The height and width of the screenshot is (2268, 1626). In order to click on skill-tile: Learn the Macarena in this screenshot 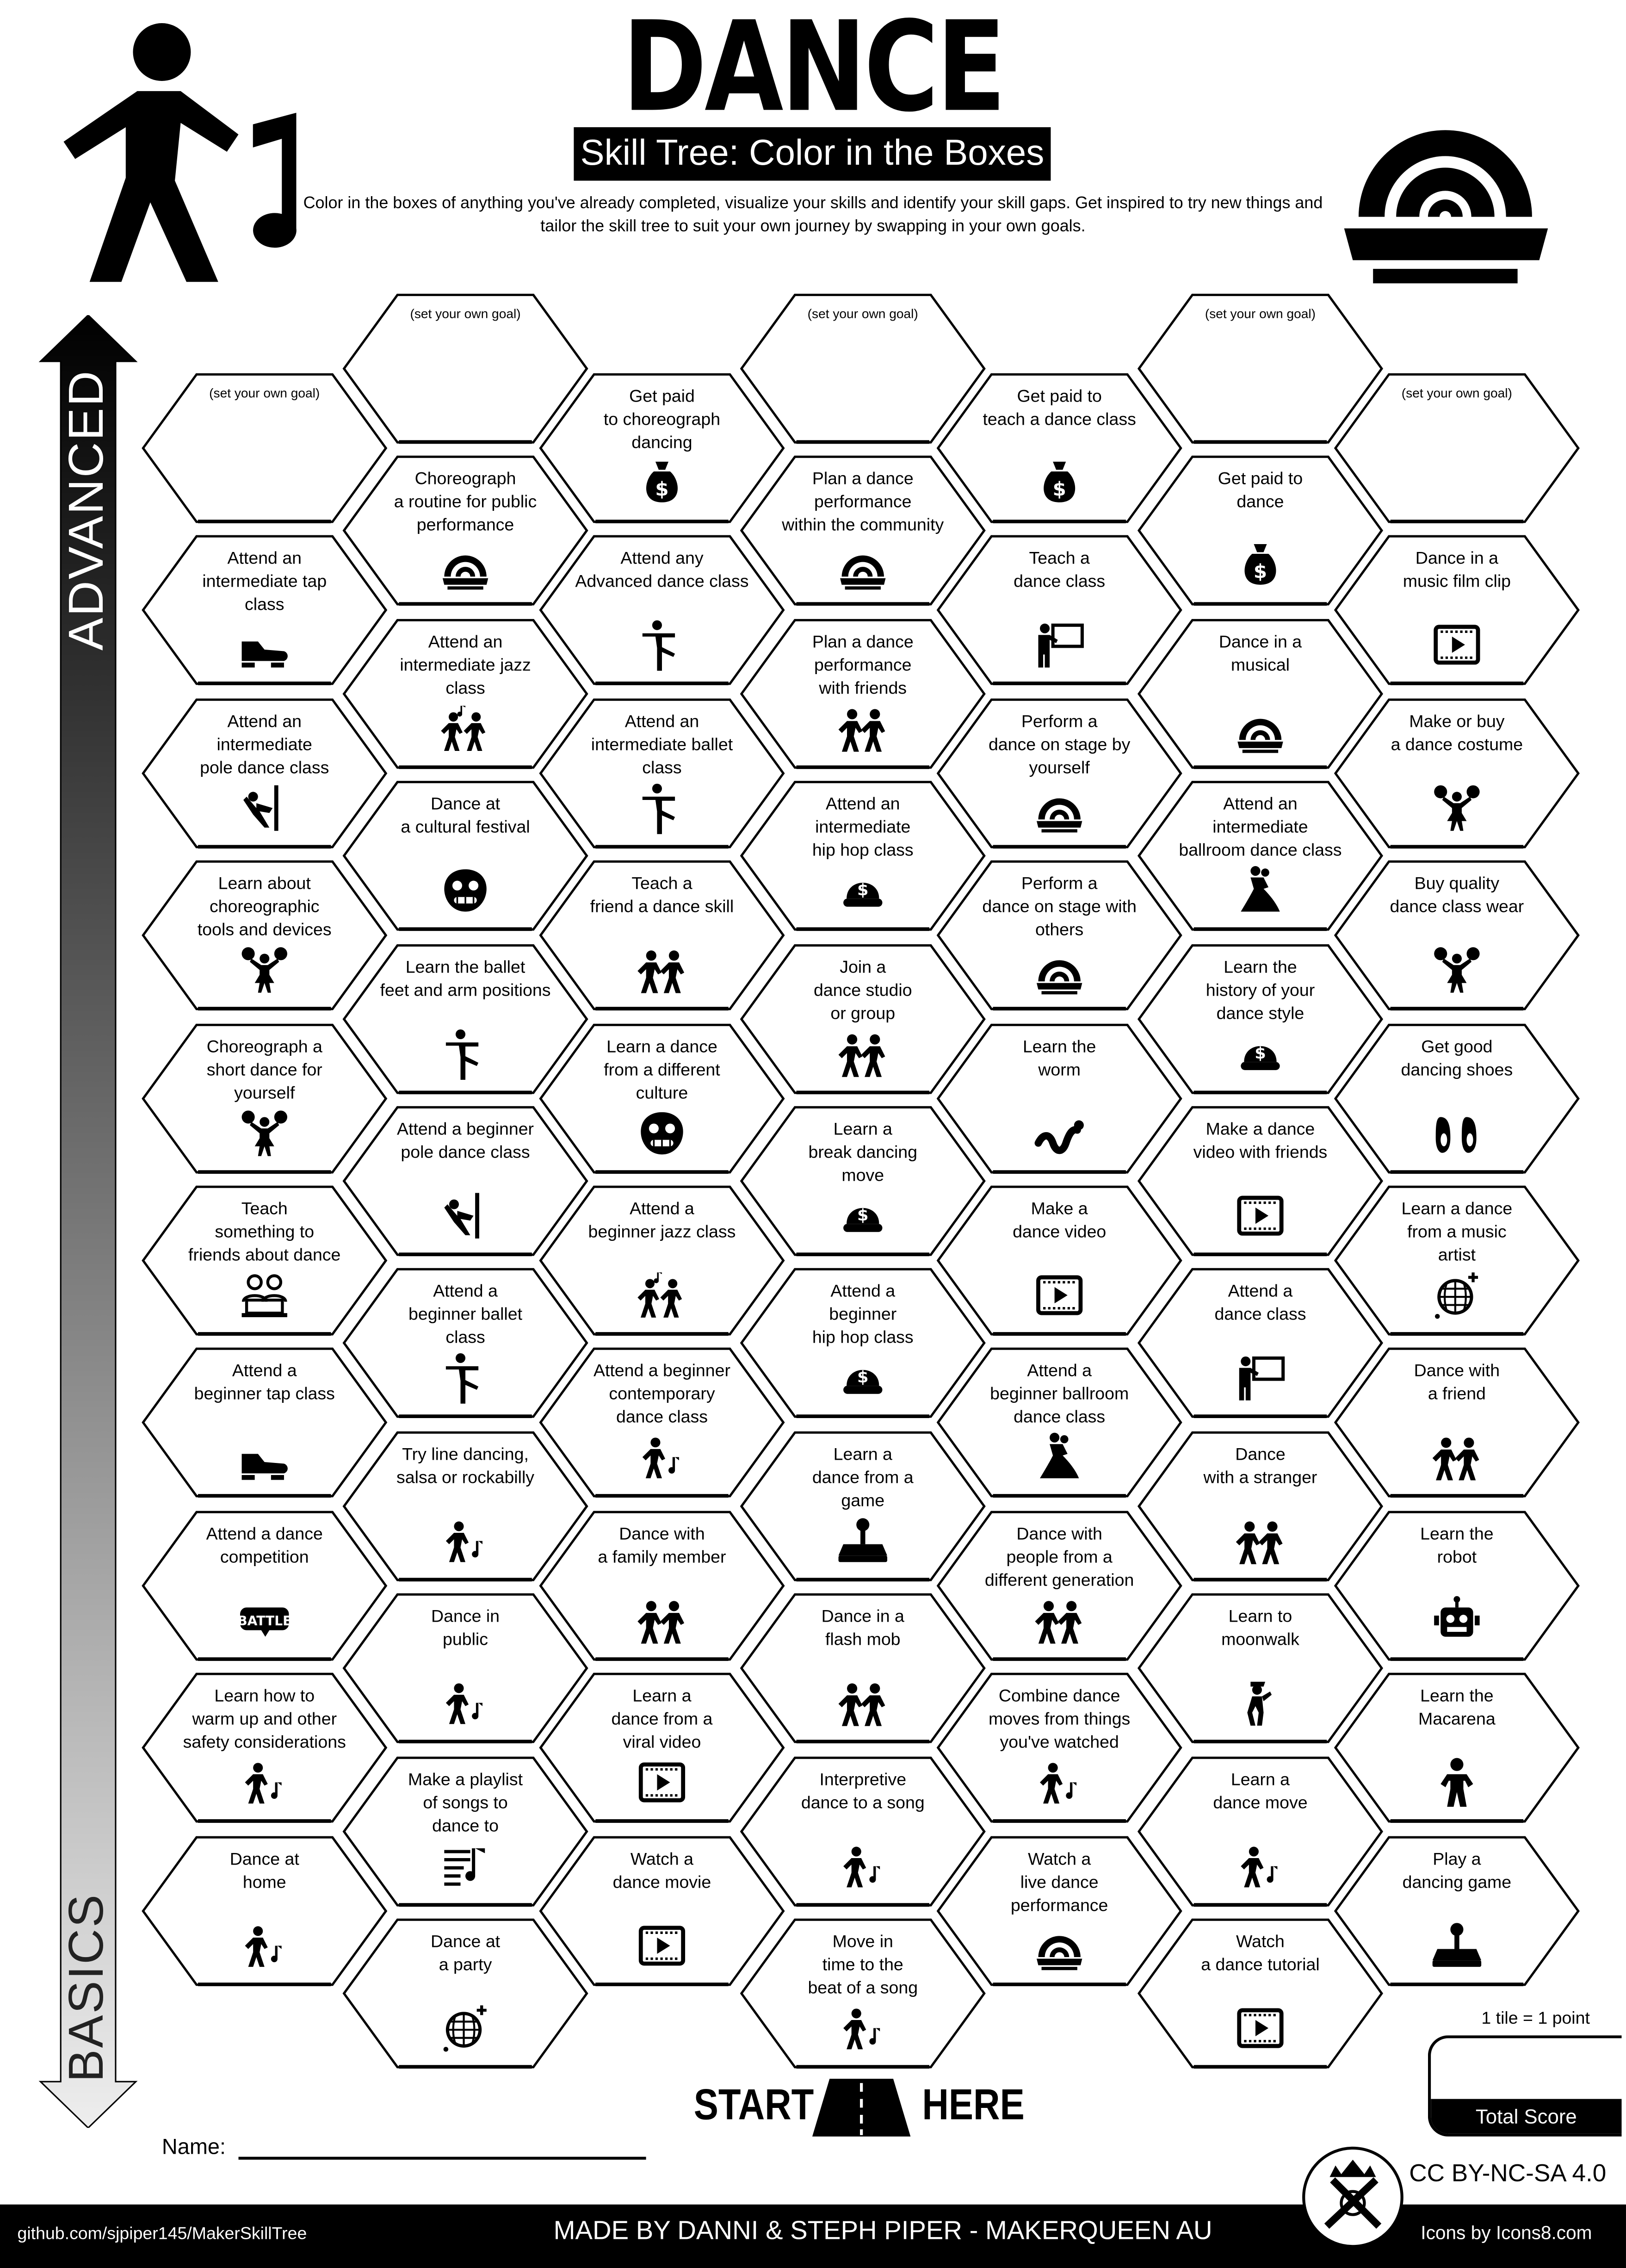, I will do `click(1457, 1748)`.